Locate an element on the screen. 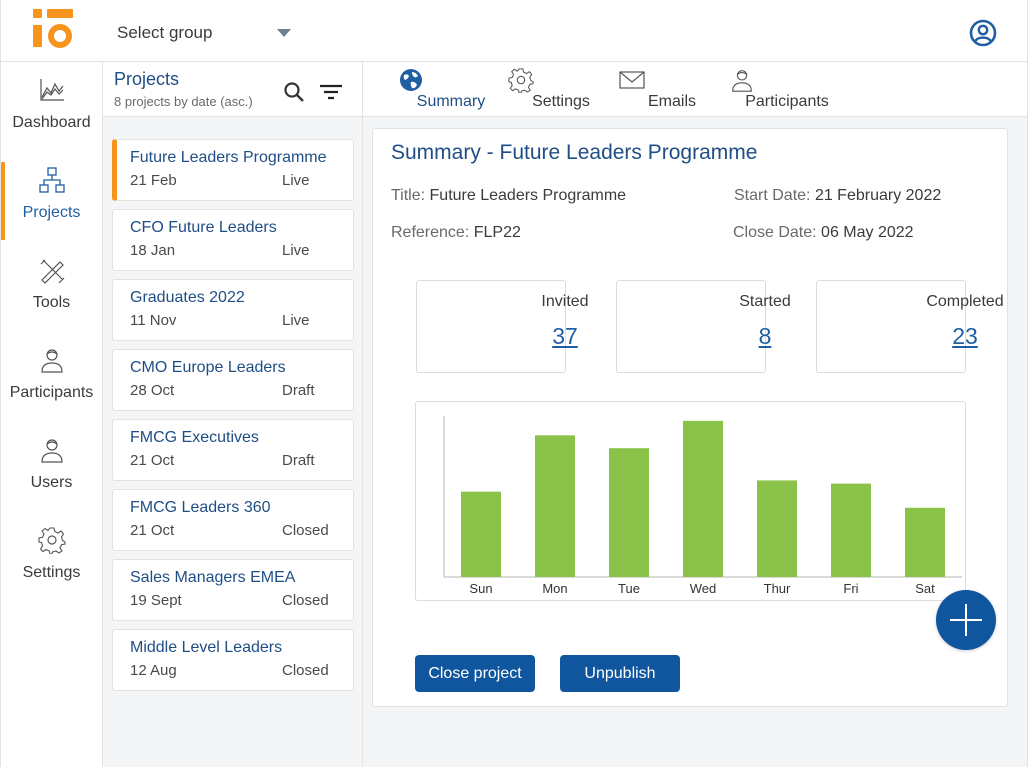  chart-x-tick-label: Sun is located at coordinates (480, 588).